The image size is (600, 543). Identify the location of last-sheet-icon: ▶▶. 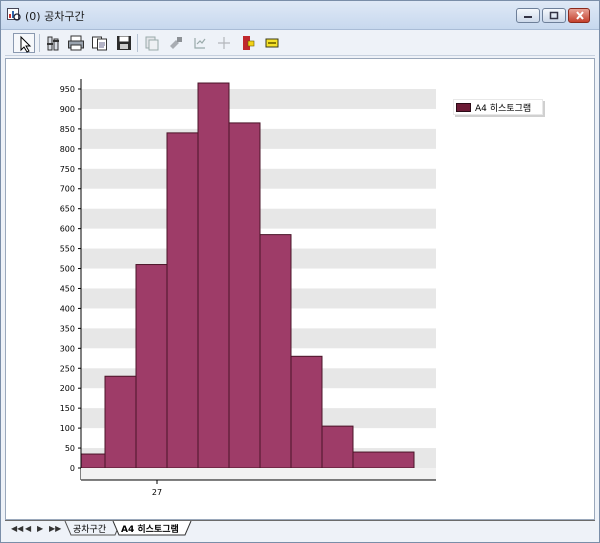
(55, 528).